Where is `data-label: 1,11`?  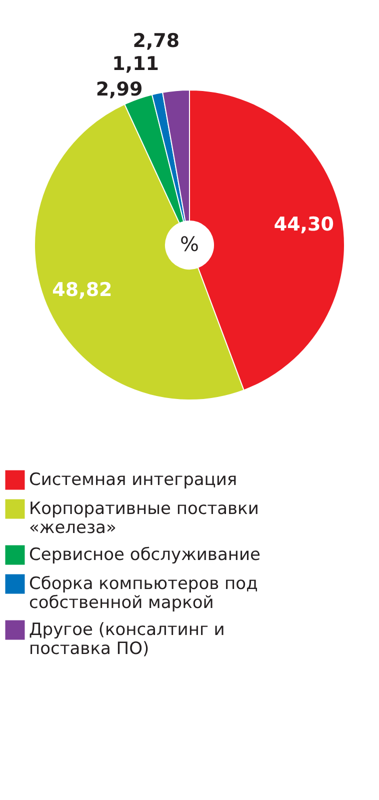 data-label: 1,11 is located at coordinates (136, 64).